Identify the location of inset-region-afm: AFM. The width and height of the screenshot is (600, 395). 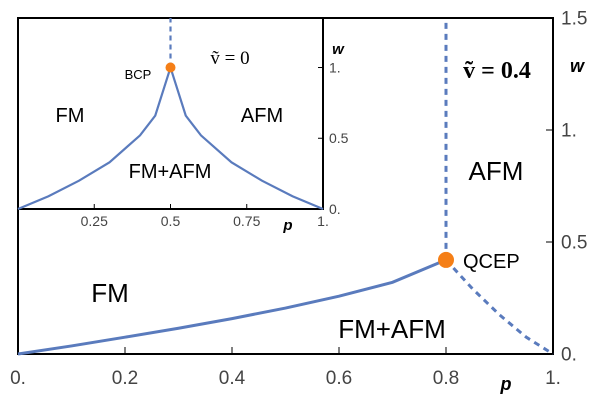
(262, 116).